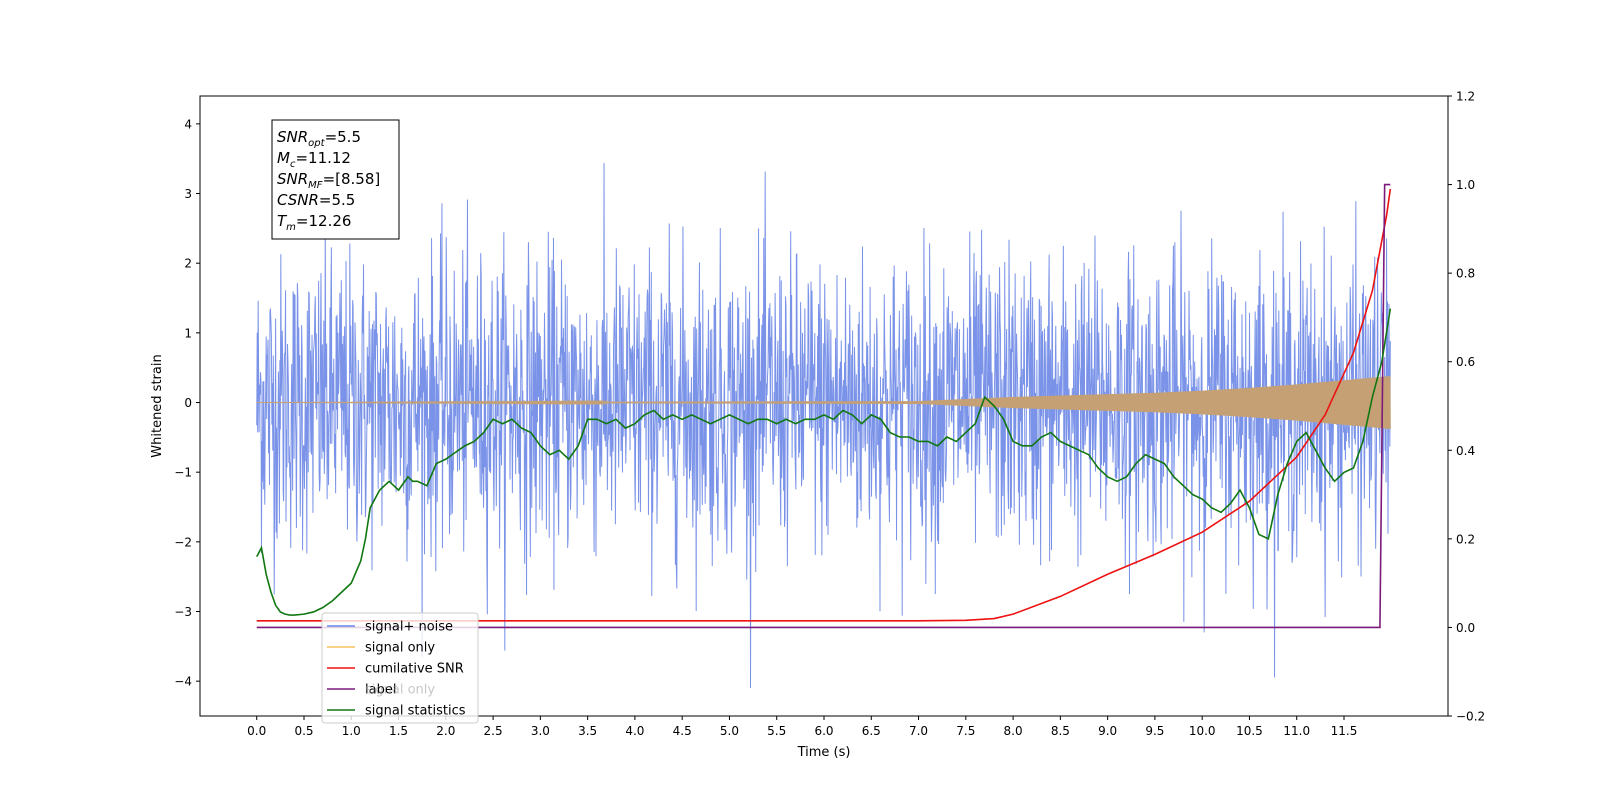  I want to click on series-signal-only, so click(823, 402).